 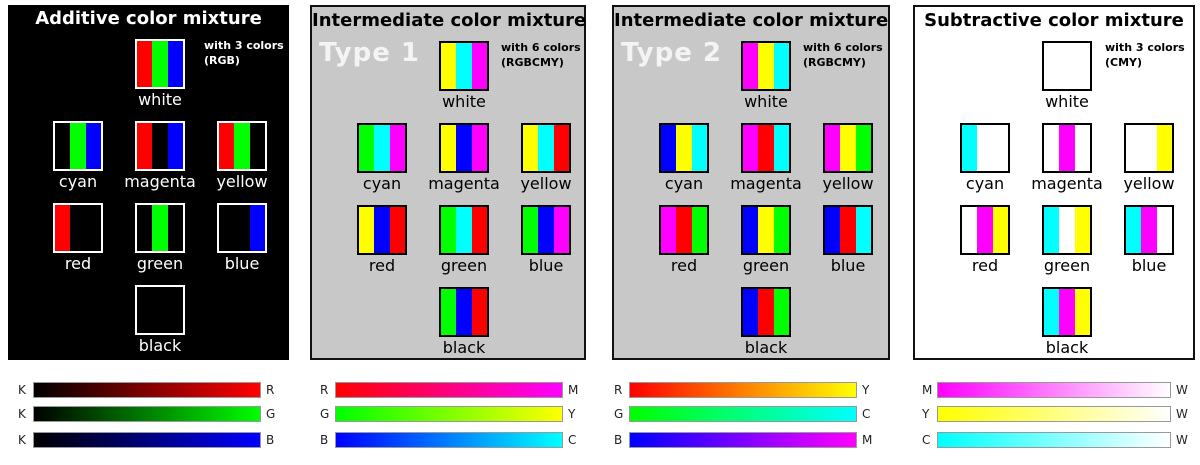 I want to click on swatch-label: blue, so click(x=242, y=263).